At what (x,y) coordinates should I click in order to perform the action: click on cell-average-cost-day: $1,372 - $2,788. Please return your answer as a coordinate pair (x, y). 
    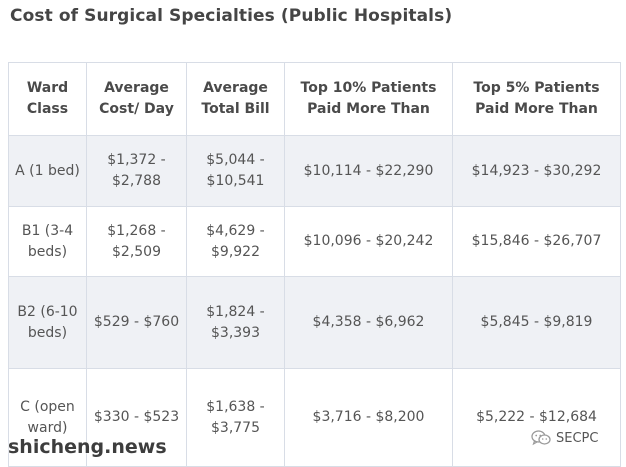
    Looking at the image, I should click on (136, 171).